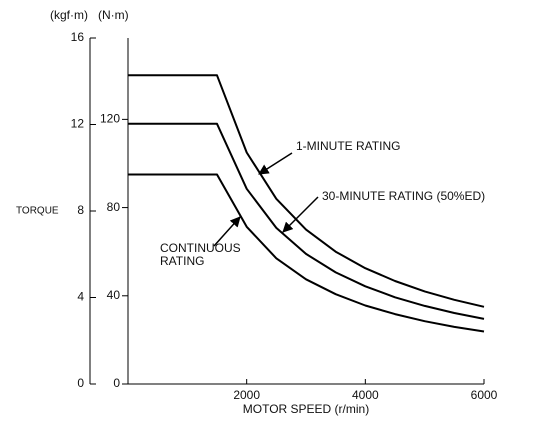 This screenshot has height=426, width=537. Describe the element at coordinates (404, 196) in the screenshot. I see `series-label: 30-MINUTE RATING (50%ED)` at that location.